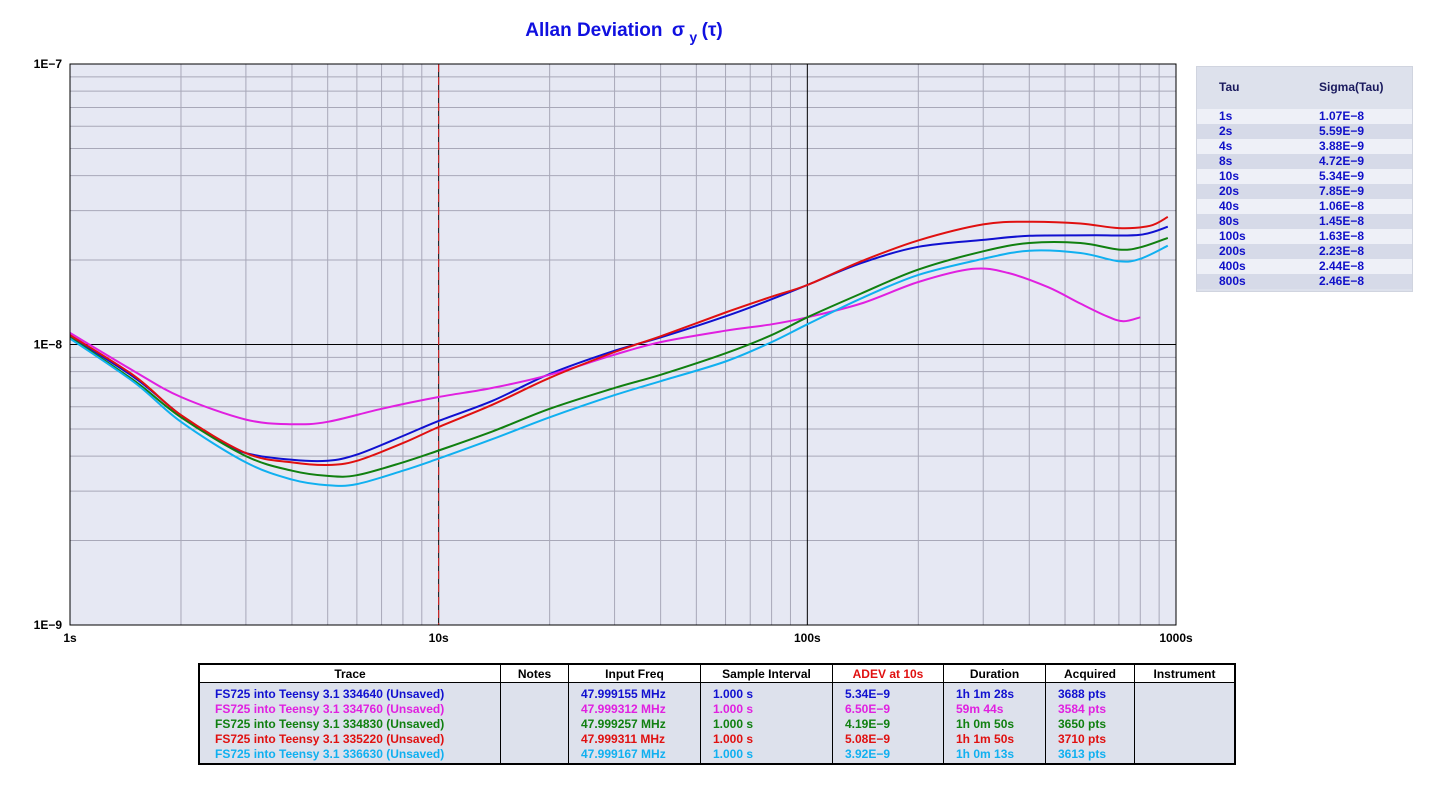  What do you see at coordinates (1304, 88) in the screenshot?
I see `sigma-table-header: Tau Sigma(Tau)` at bounding box center [1304, 88].